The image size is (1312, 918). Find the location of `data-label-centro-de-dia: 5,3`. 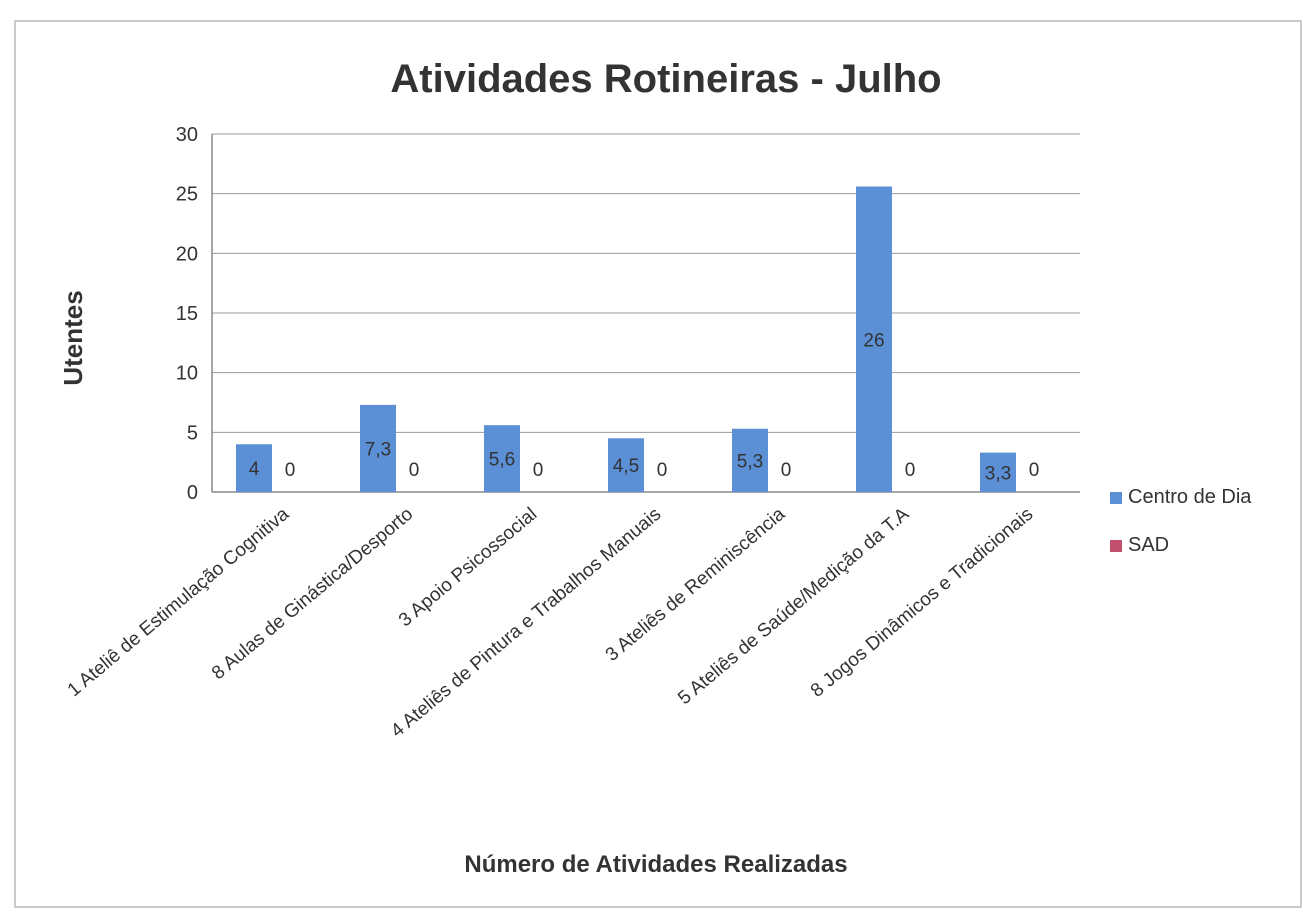

data-label-centro-de-dia: 5,3 is located at coordinates (750, 461).